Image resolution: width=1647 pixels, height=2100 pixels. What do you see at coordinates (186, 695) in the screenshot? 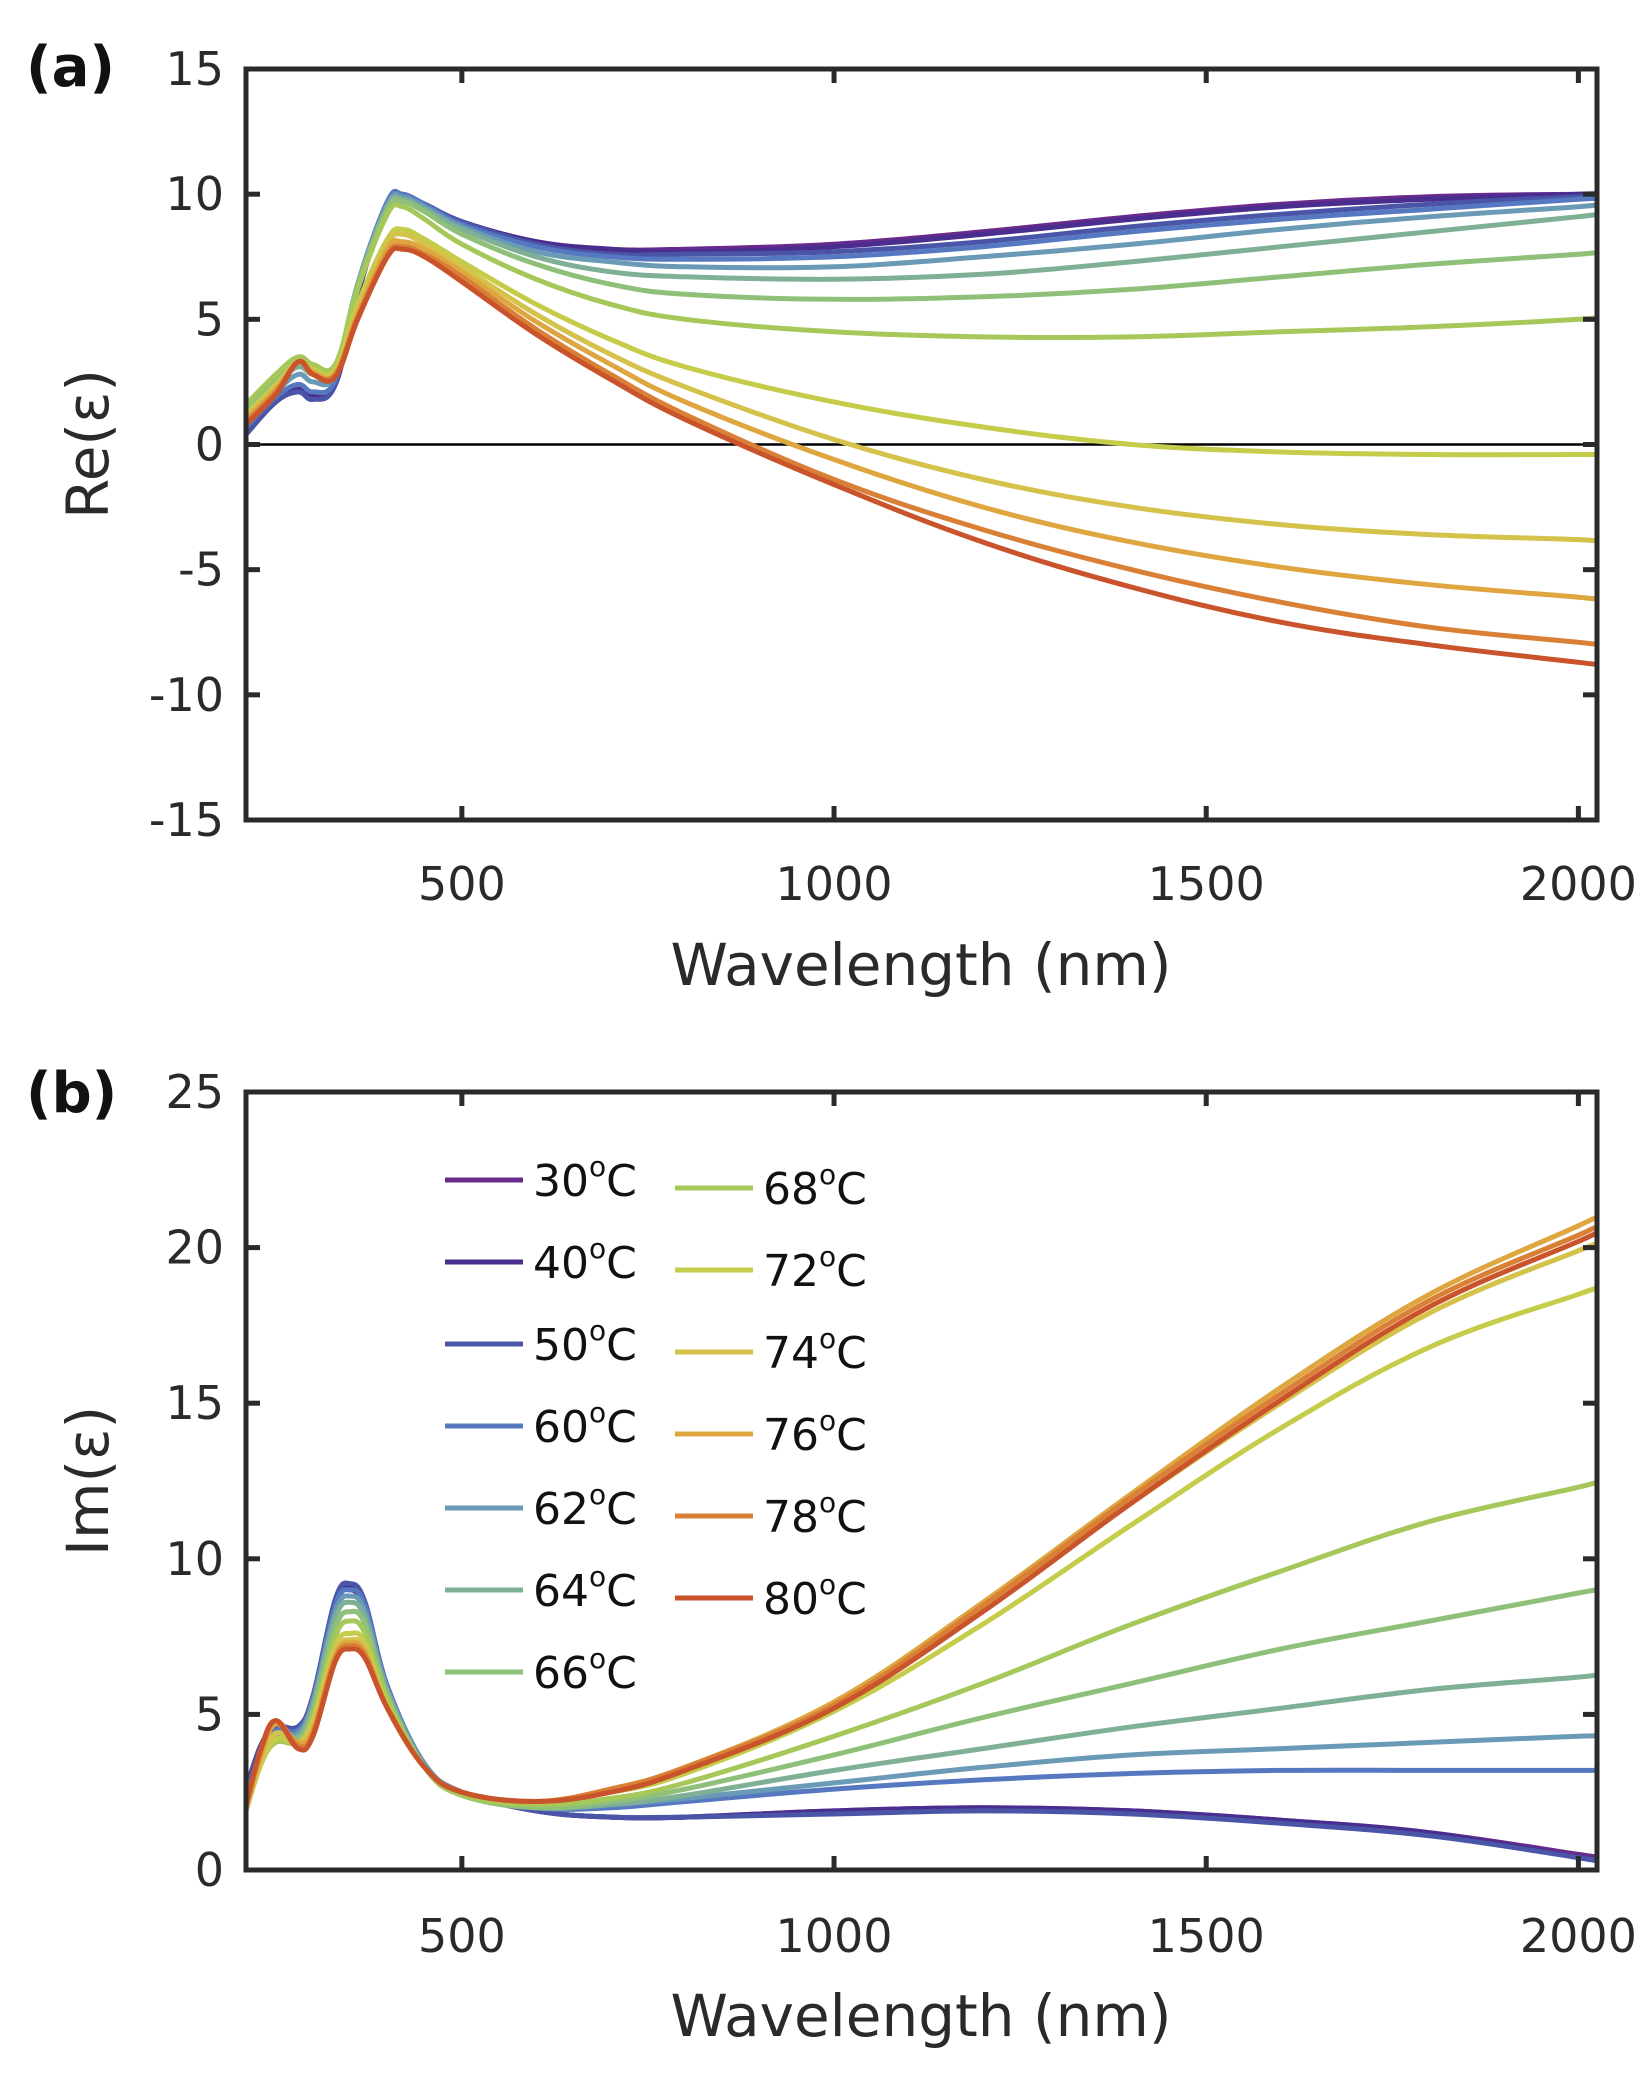
I see `y-tick-label: -10` at bounding box center [186, 695].